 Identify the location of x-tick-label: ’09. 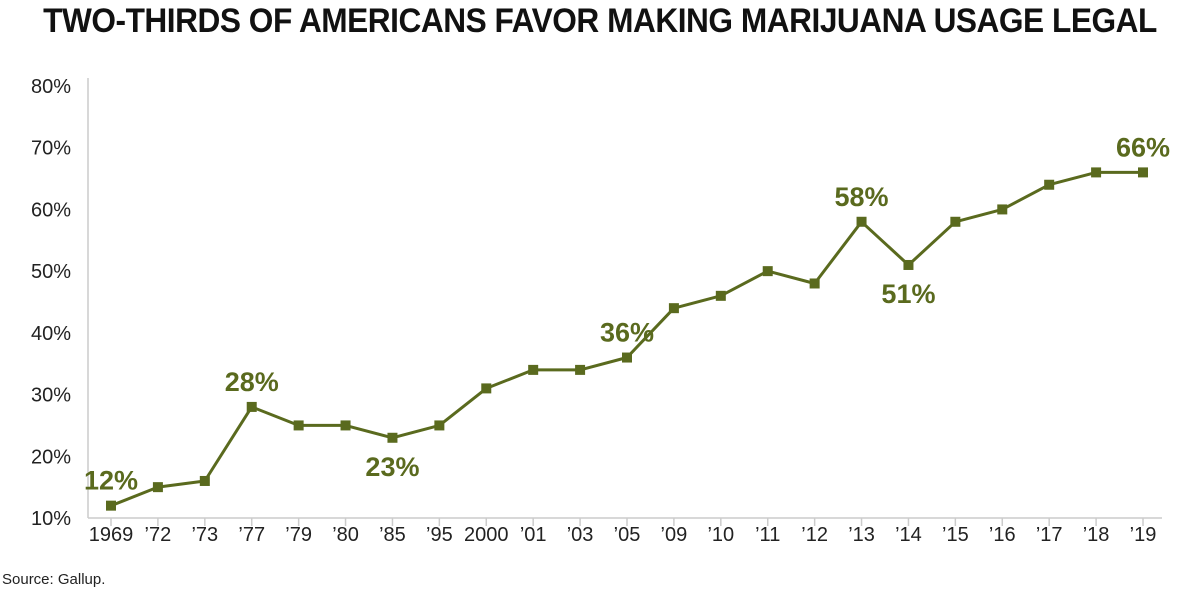
(674, 535).